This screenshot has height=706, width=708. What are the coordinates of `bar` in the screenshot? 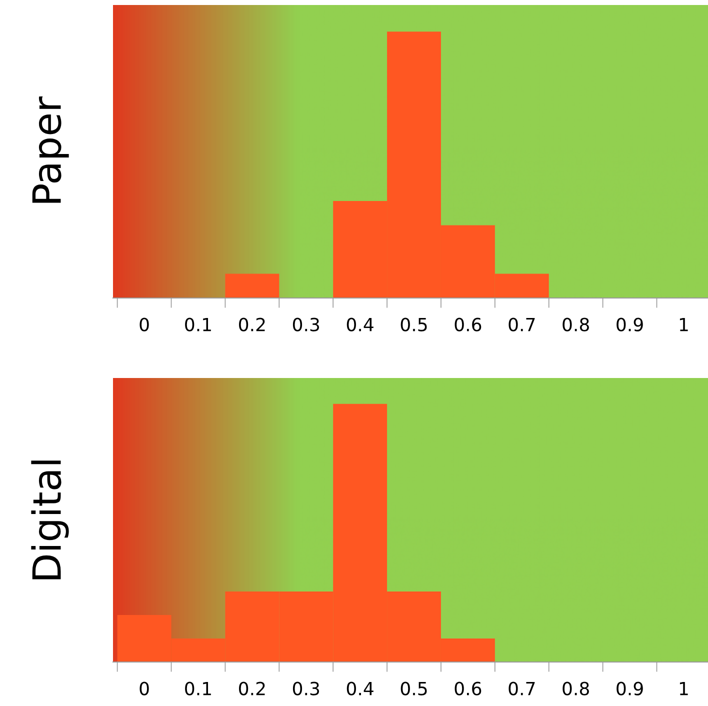 It's located at (252, 286).